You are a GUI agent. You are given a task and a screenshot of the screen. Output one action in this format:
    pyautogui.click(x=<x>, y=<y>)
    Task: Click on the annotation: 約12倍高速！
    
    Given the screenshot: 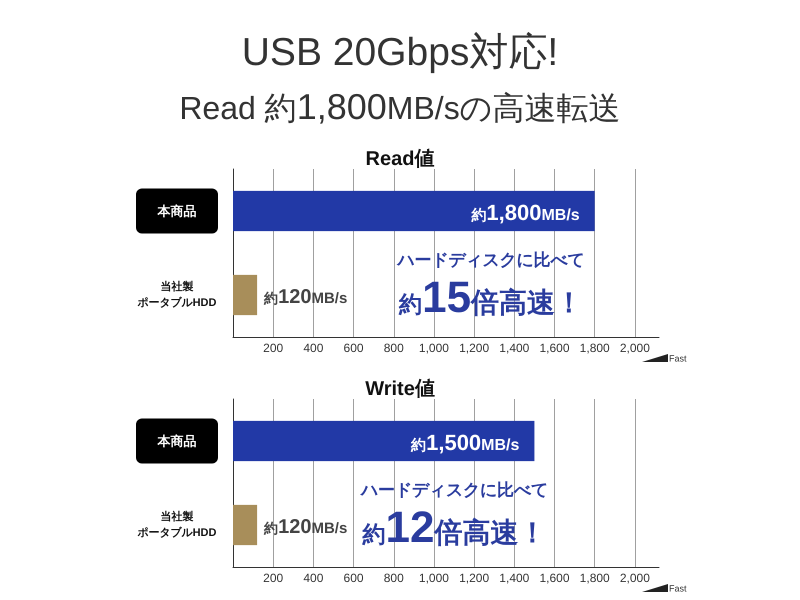 What is the action you would take?
    pyautogui.click(x=454, y=527)
    